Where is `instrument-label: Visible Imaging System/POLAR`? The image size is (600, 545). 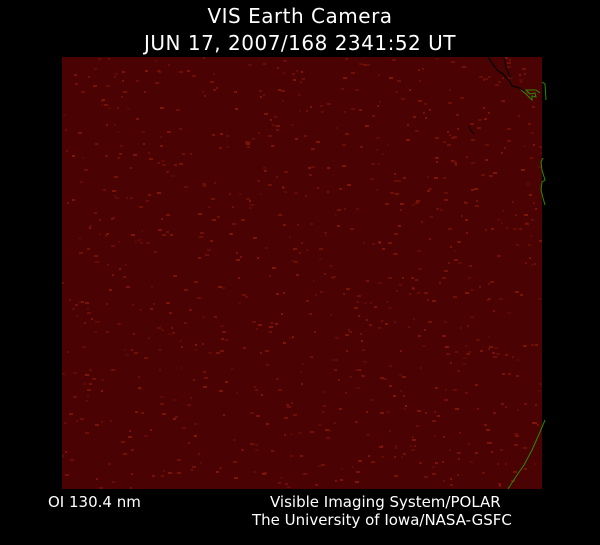
instrument-label: Visible Imaging System/POLAR is located at coordinates (385, 502).